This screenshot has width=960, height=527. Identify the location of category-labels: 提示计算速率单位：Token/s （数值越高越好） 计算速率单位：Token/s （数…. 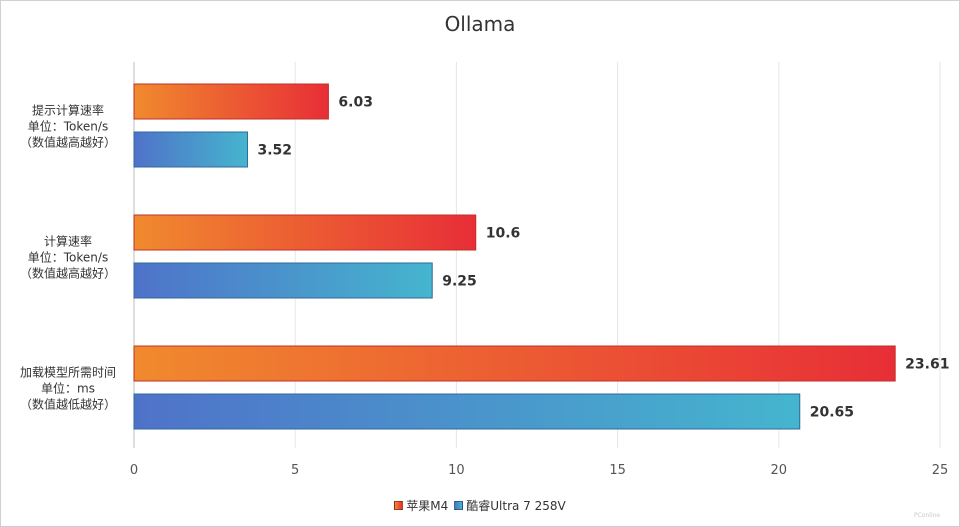
(68, 257).